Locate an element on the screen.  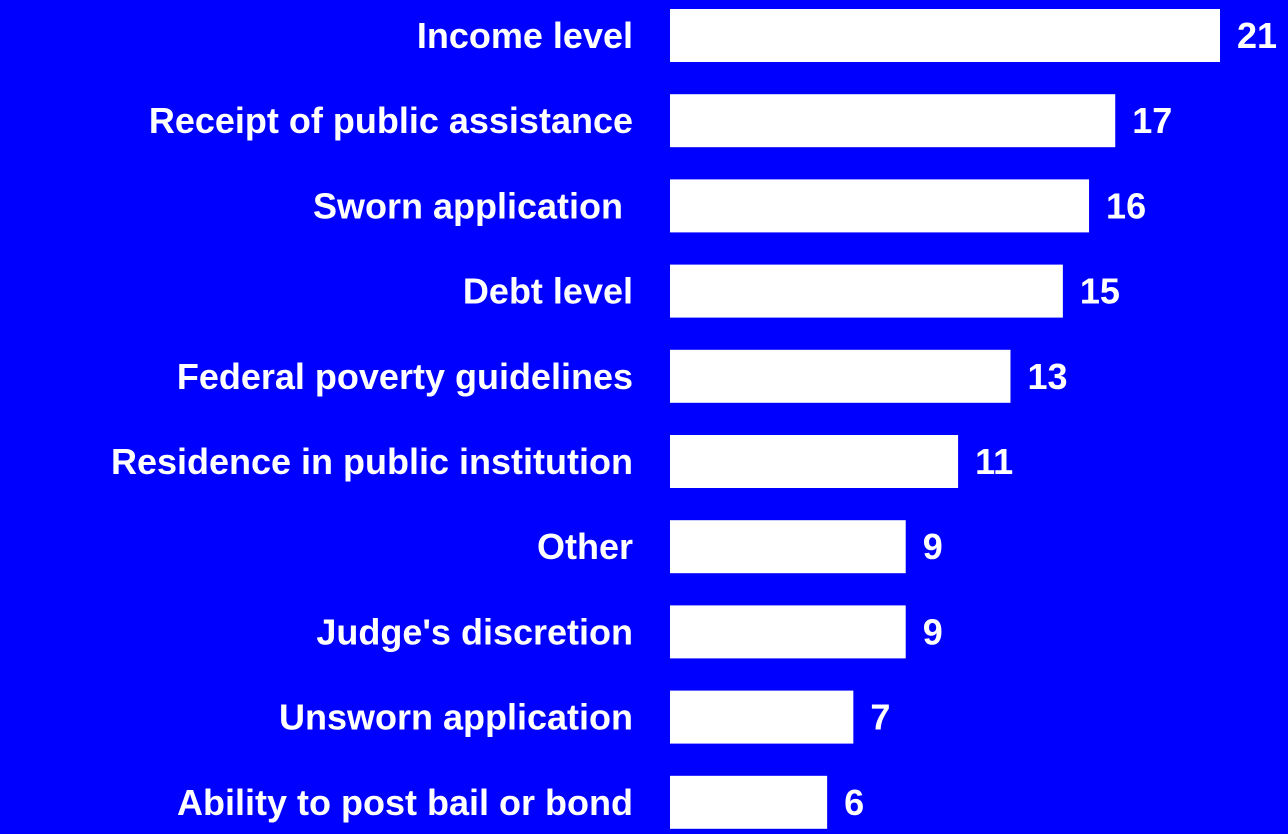
category-label: Residence in public institution is located at coordinates (372, 461).